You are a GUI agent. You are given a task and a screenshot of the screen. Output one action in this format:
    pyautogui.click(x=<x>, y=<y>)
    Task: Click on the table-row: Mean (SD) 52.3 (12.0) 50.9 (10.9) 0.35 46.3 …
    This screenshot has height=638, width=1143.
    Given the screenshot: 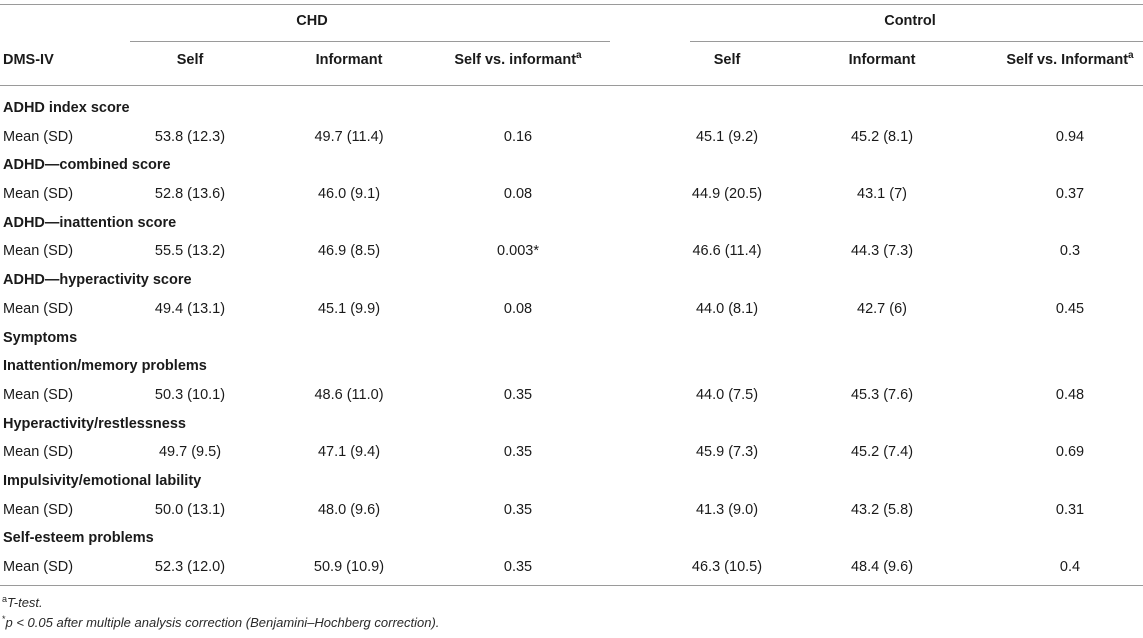 What is the action you would take?
    pyautogui.click(x=571, y=567)
    